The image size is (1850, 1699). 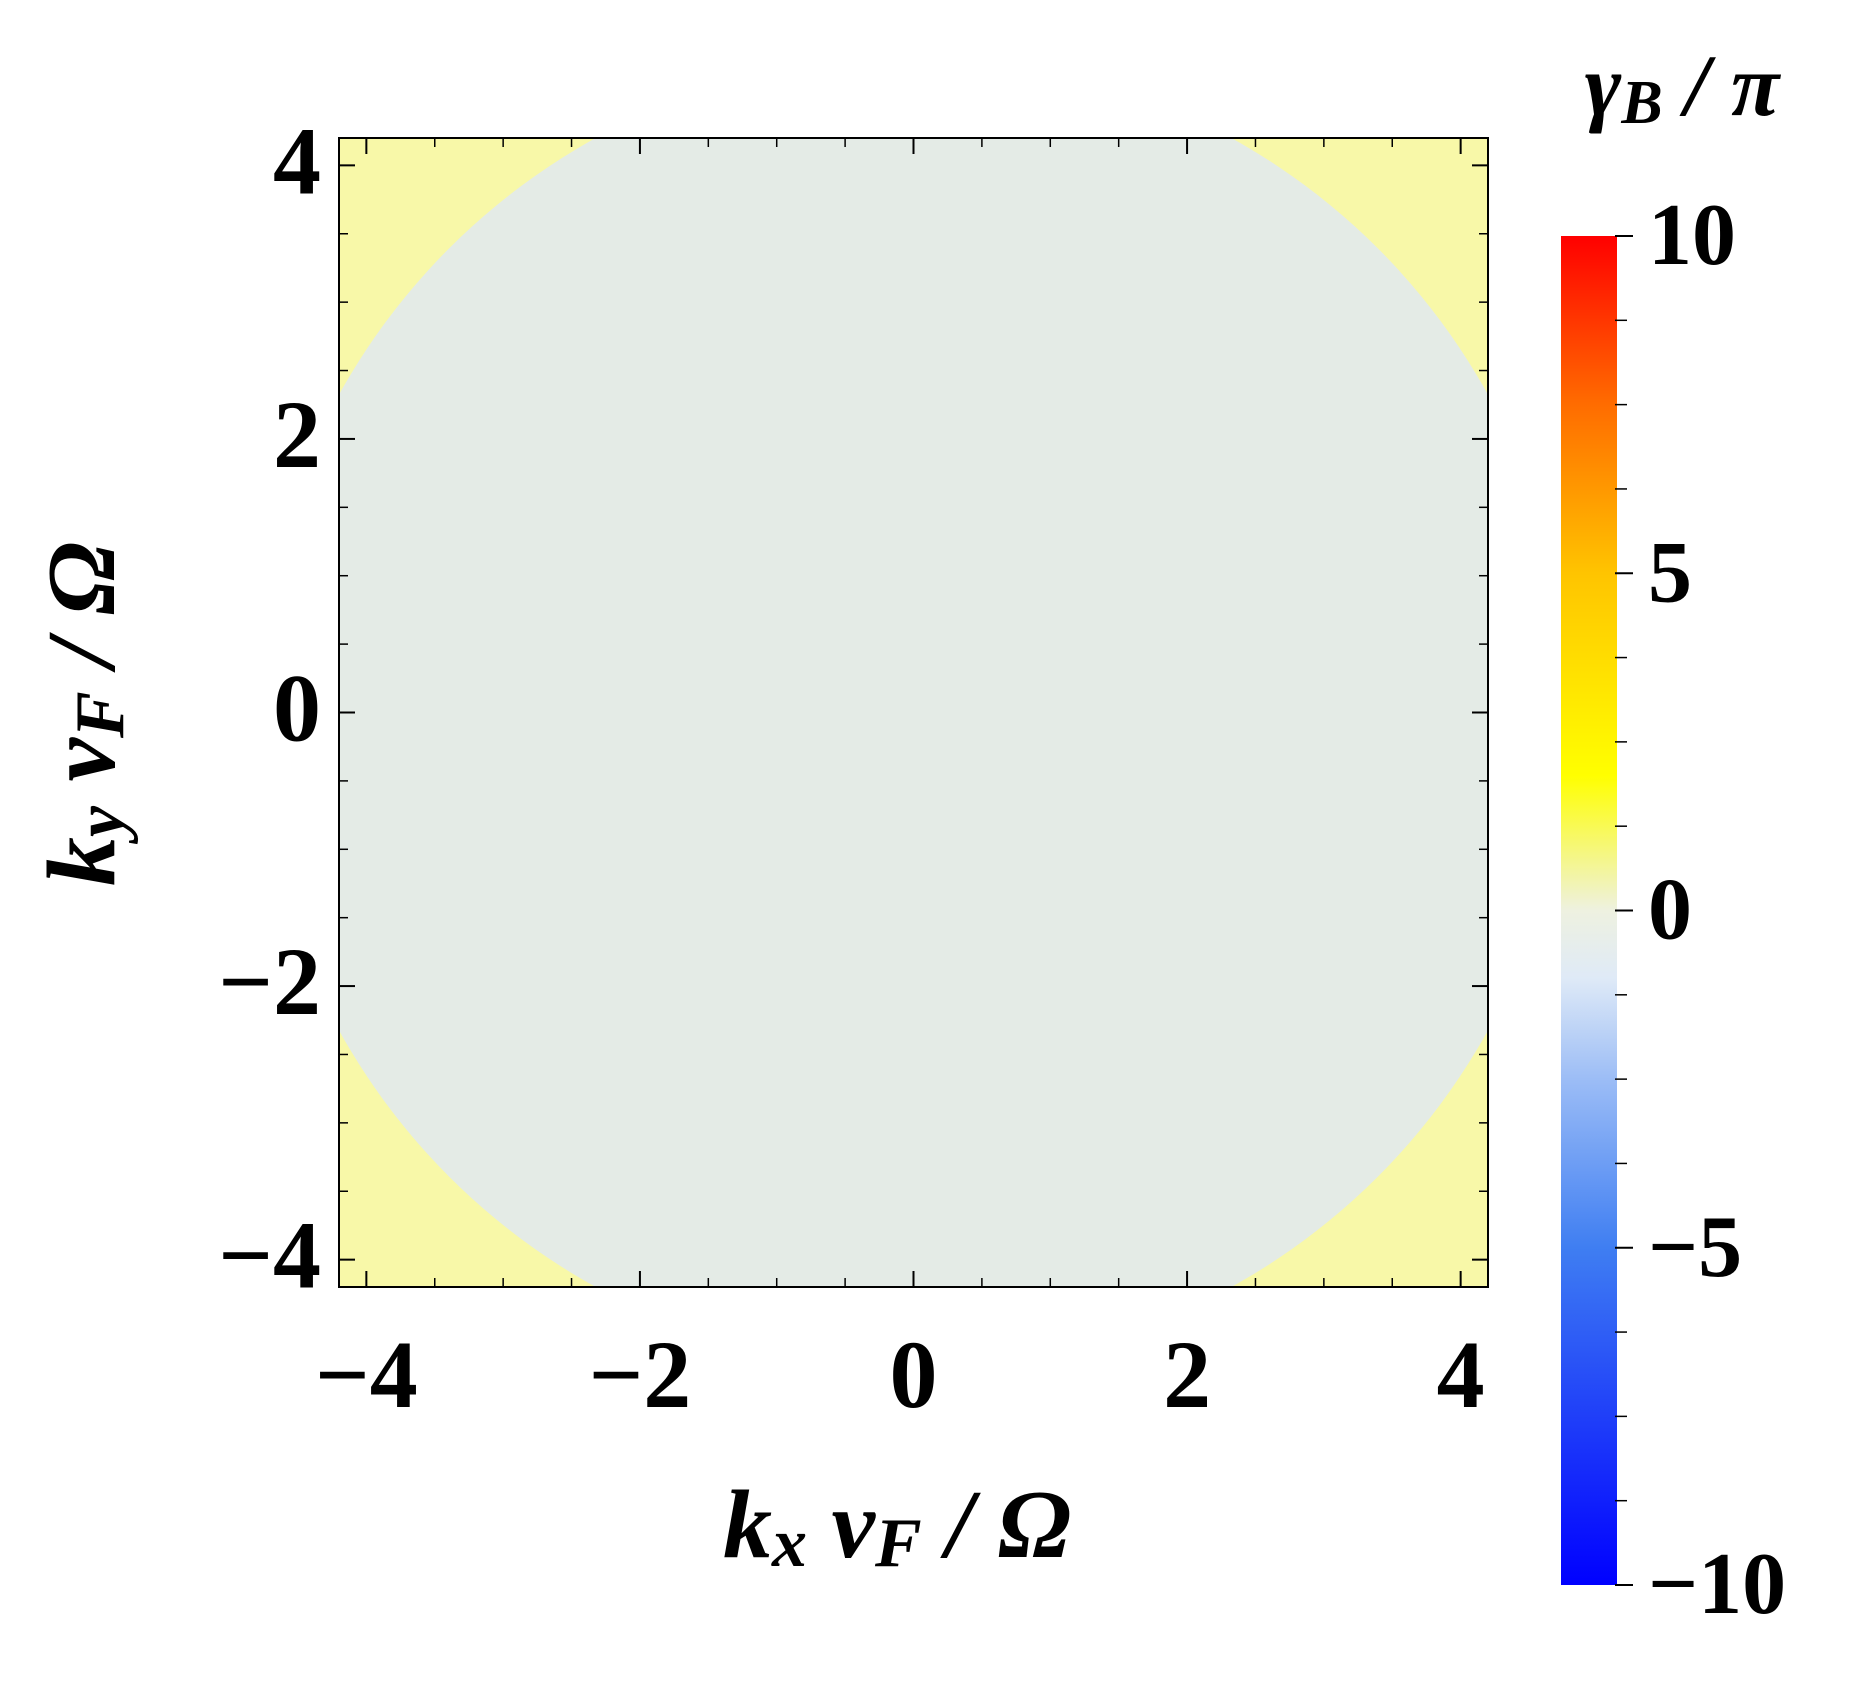 I want to click on x-axis-label-part: k, so click(x=747, y=1525).